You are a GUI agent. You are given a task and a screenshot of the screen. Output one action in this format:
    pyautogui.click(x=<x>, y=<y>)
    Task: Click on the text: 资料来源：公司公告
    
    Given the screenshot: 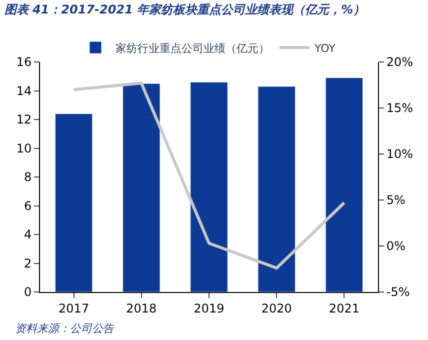 What is the action you would take?
    pyautogui.click(x=65, y=328)
    